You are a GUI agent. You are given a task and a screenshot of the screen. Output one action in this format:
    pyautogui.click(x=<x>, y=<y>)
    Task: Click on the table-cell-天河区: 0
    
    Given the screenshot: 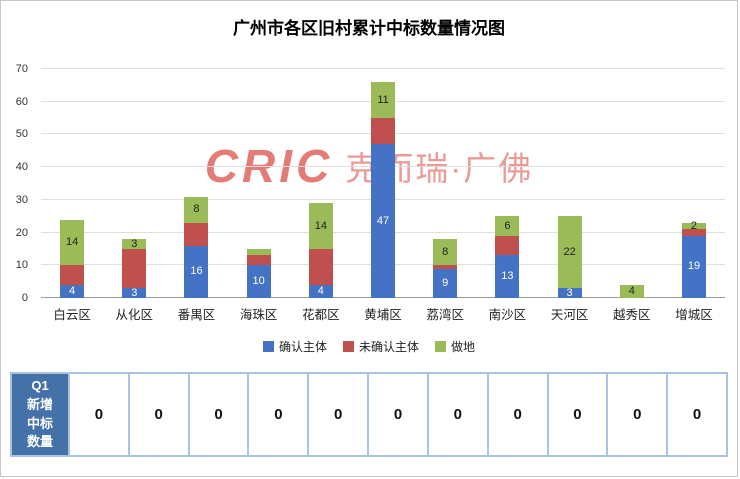 What is the action you would take?
    pyautogui.click(x=576, y=414)
    